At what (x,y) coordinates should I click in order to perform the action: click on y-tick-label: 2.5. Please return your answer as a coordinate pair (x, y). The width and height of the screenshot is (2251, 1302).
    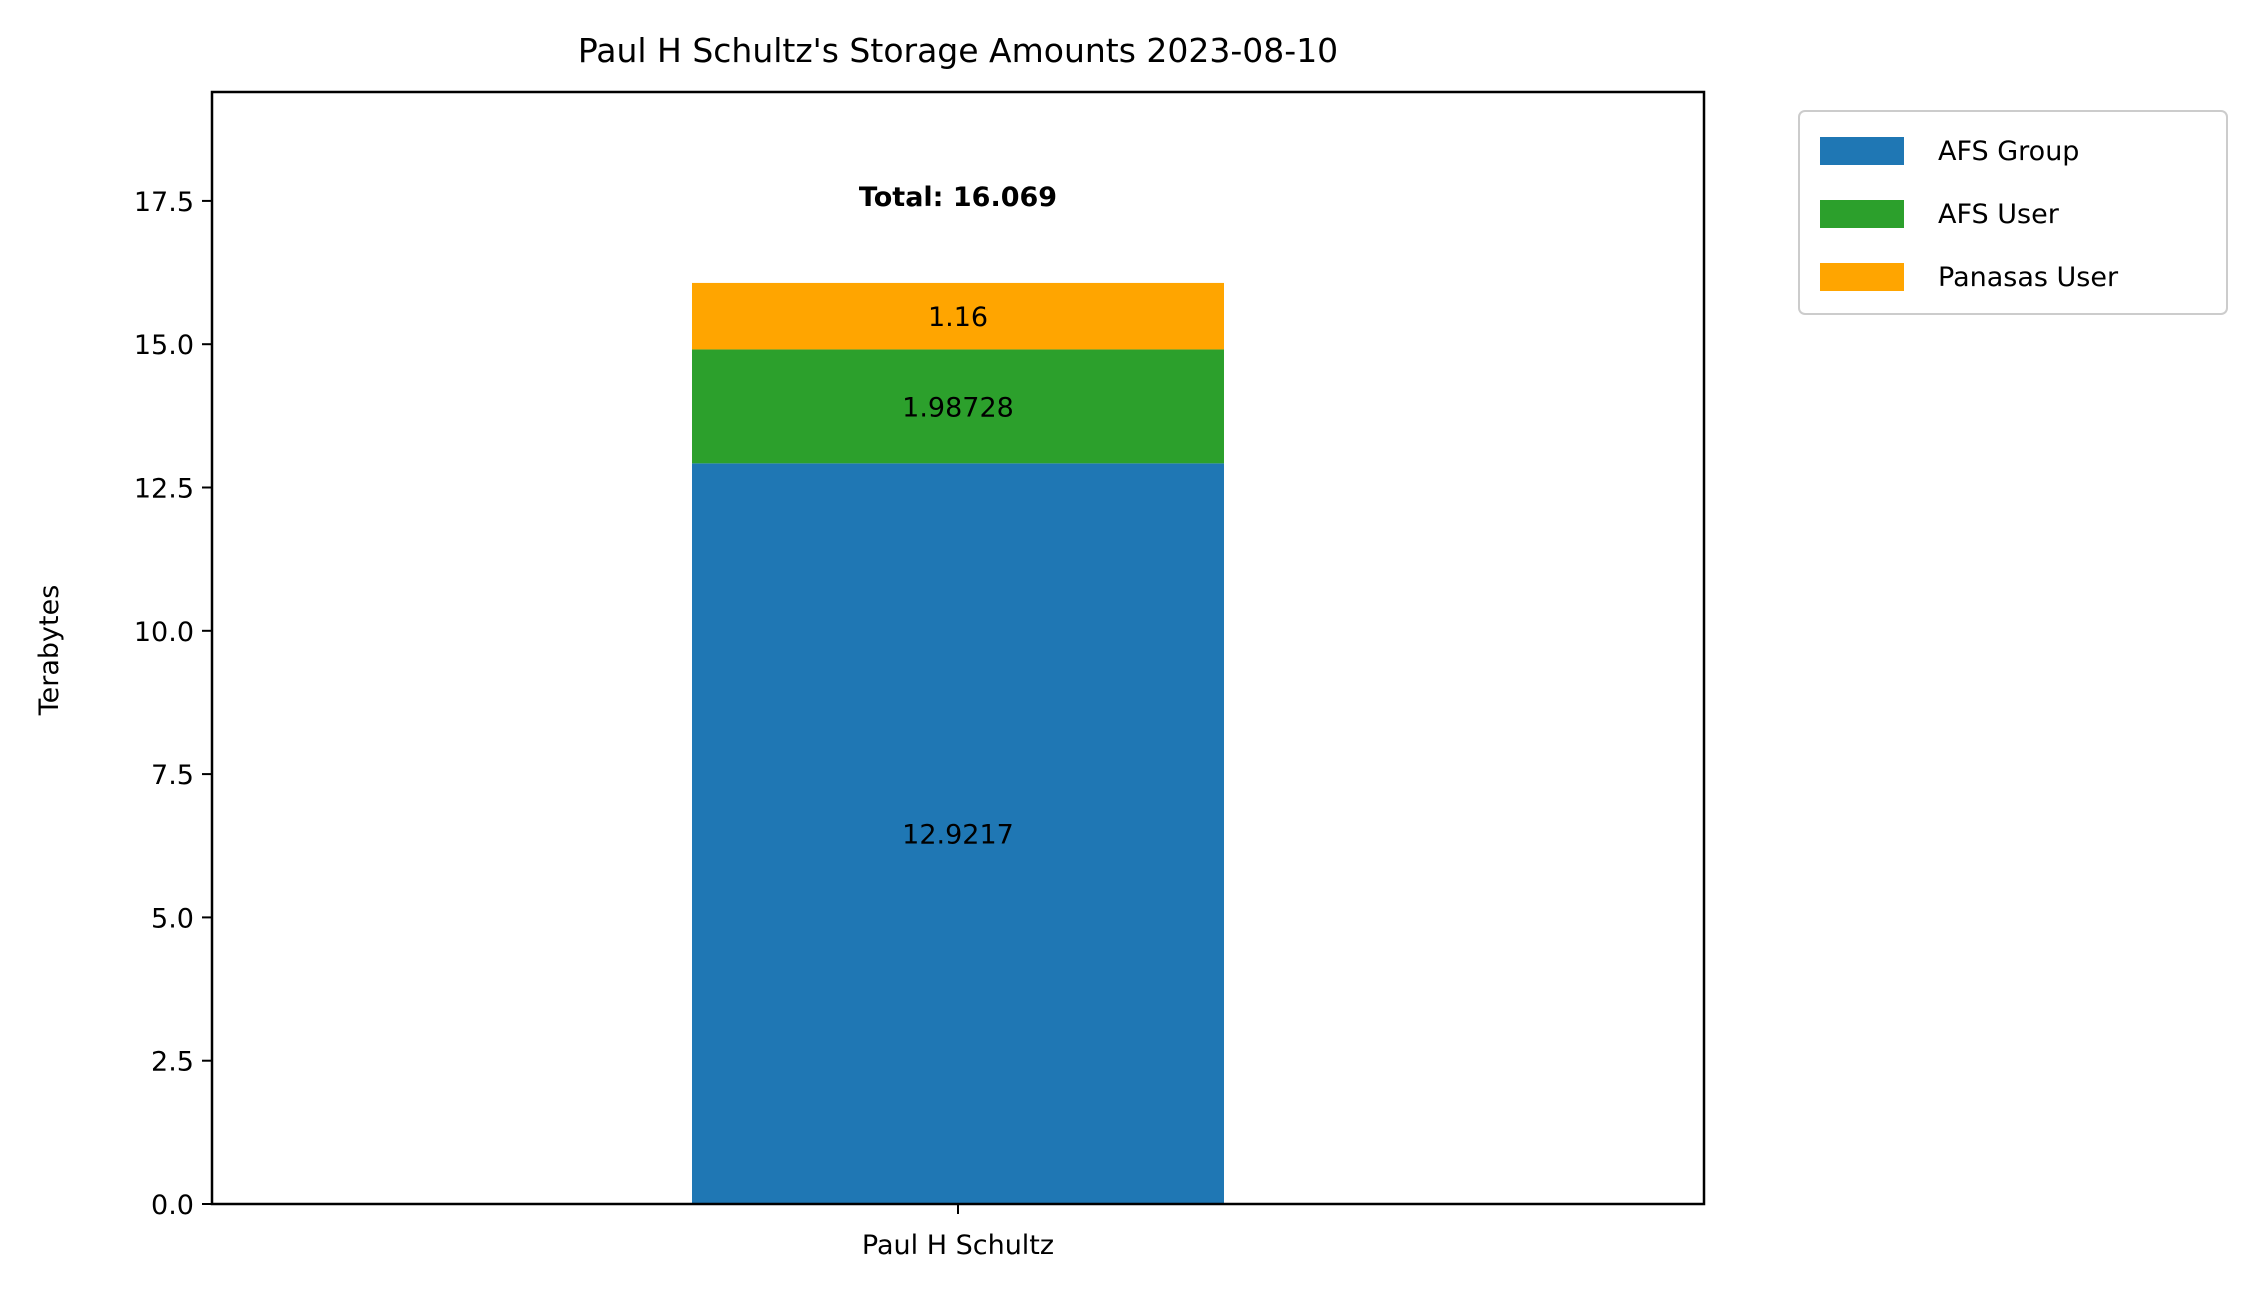
    Looking at the image, I should click on (172, 1062).